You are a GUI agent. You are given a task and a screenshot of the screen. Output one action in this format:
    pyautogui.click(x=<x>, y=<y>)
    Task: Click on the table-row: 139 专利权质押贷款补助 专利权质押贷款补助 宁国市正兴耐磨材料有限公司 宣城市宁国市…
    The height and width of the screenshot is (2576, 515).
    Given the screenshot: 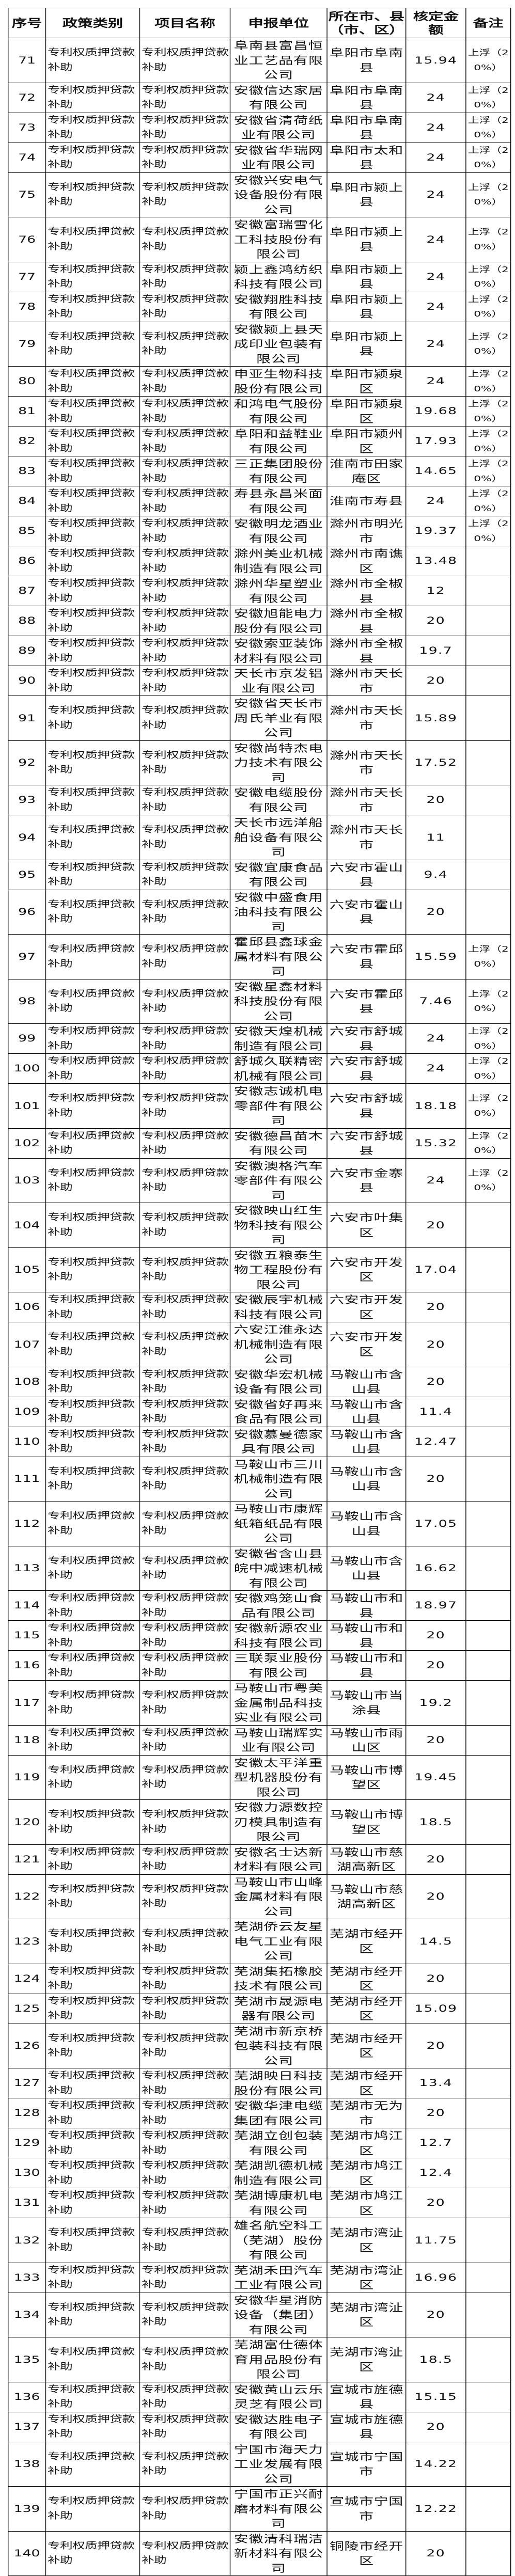 What is the action you would take?
    pyautogui.click(x=259, y=2509)
    